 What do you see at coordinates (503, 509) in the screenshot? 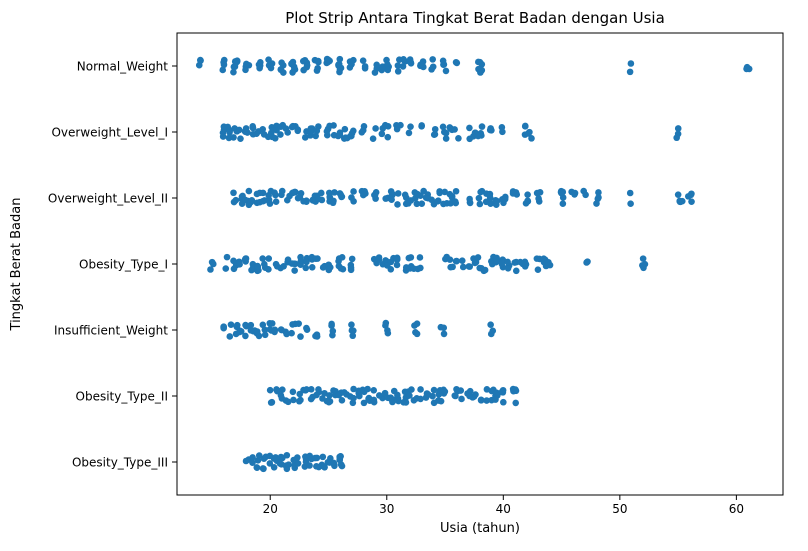
I see `x-tick-label: 40` at bounding box center [503, 509].